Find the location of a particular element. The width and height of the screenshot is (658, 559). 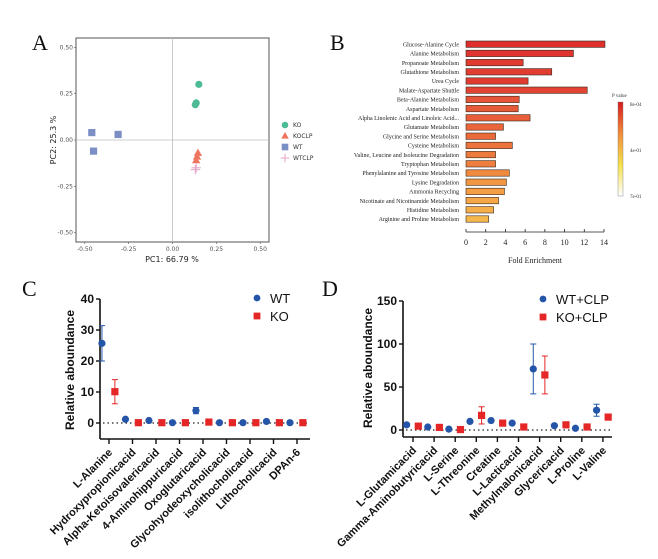

legend-marker-ko-clp is located at coordinates (543, 317).